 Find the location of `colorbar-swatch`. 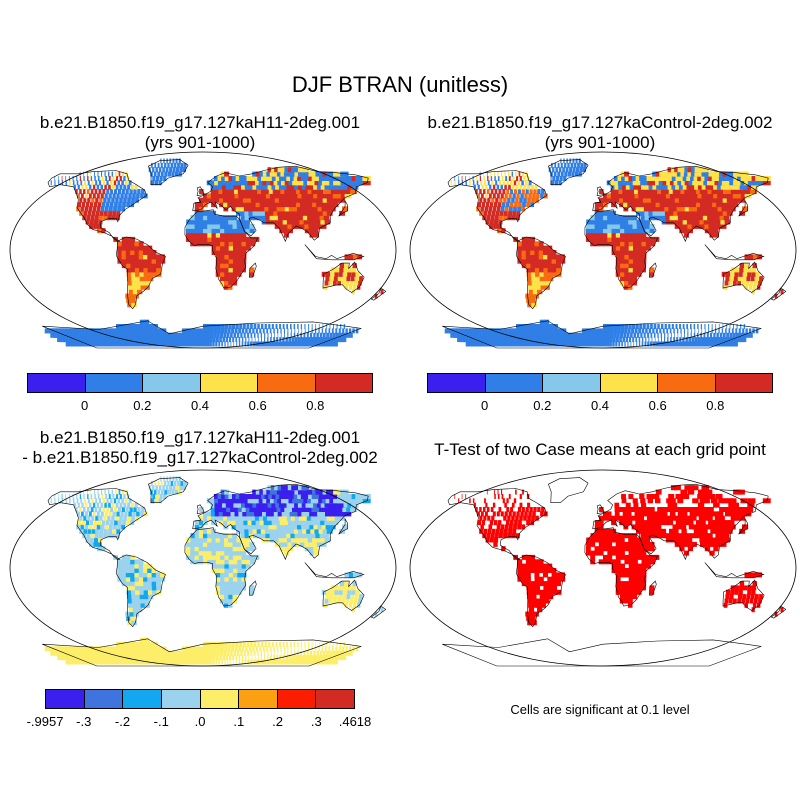

colorbar-swatch is located at coordinates (629, 383).